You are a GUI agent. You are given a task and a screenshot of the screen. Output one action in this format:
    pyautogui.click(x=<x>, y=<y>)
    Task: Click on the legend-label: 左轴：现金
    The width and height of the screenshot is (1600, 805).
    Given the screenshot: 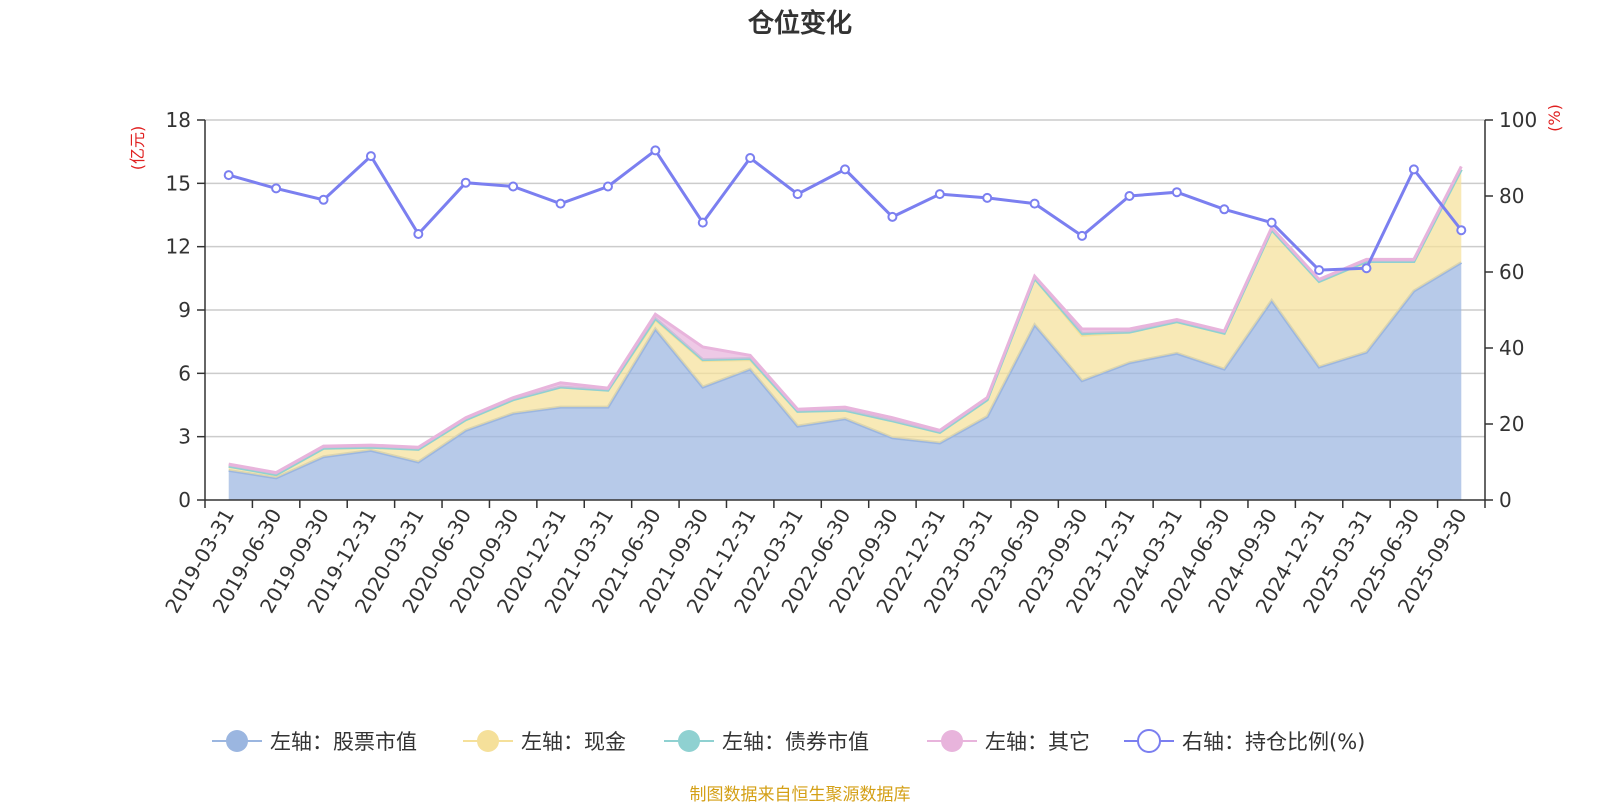 What is the action you would take?
    pyautogui.click(x=573, y=742)
    